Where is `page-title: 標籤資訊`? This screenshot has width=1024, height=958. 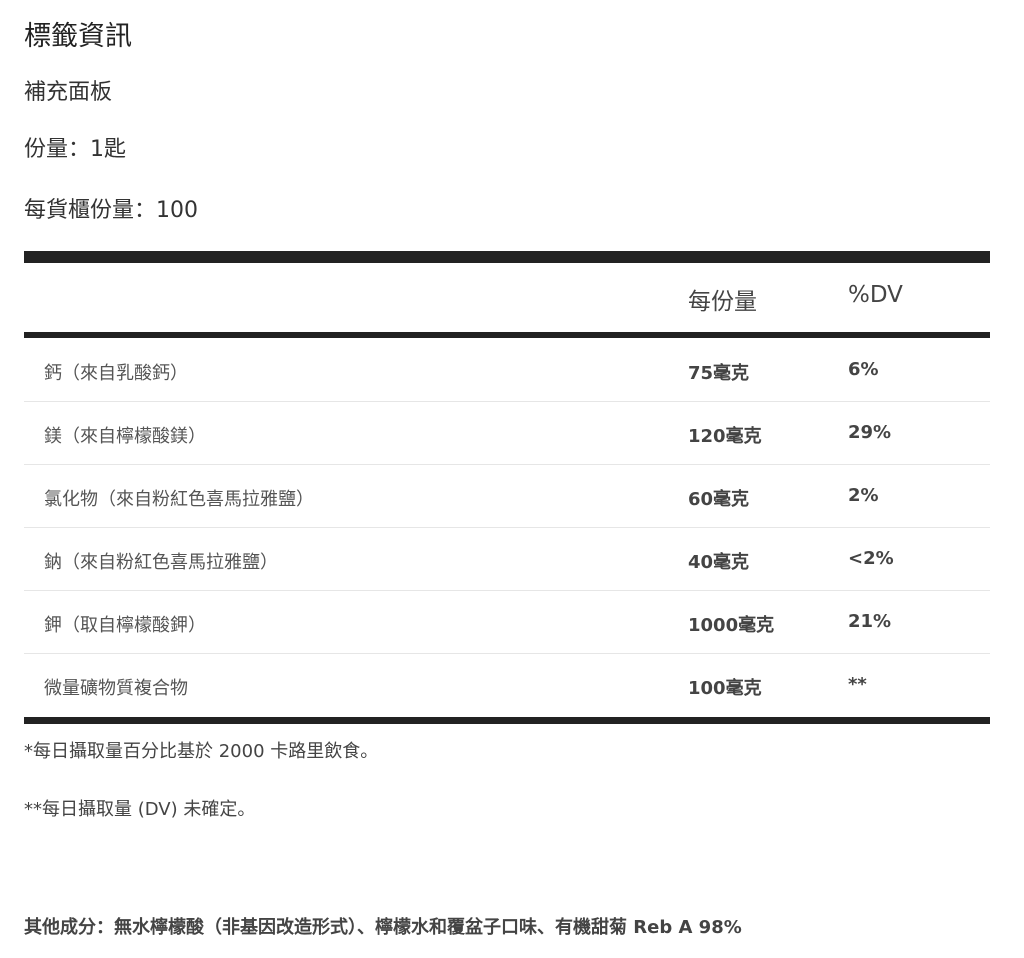
page-title: 標籤資訊 is located at coordinates (78, 36).